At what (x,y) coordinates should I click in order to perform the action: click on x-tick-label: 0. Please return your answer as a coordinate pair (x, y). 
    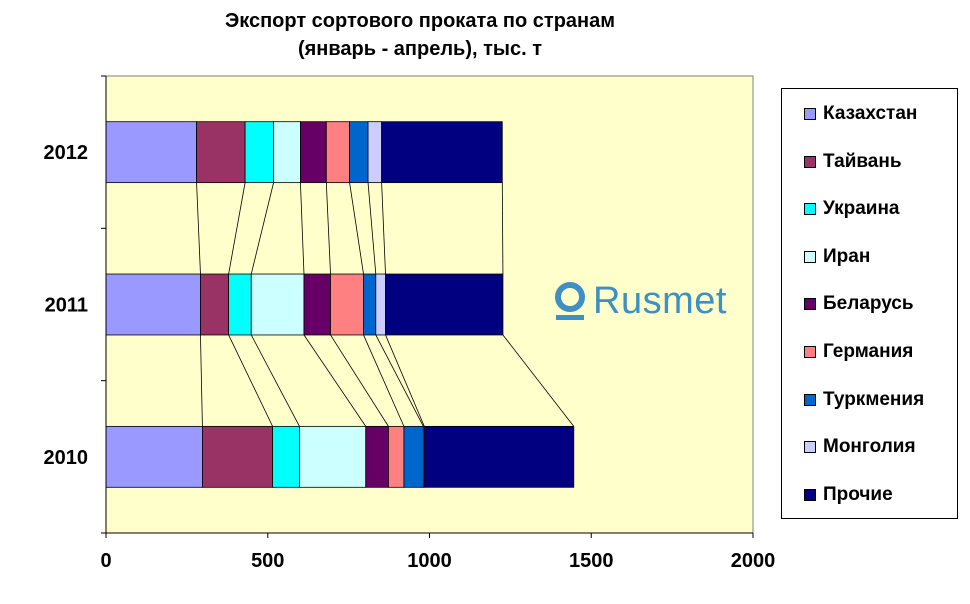
    Looking at the image, I should click on (105, 561).